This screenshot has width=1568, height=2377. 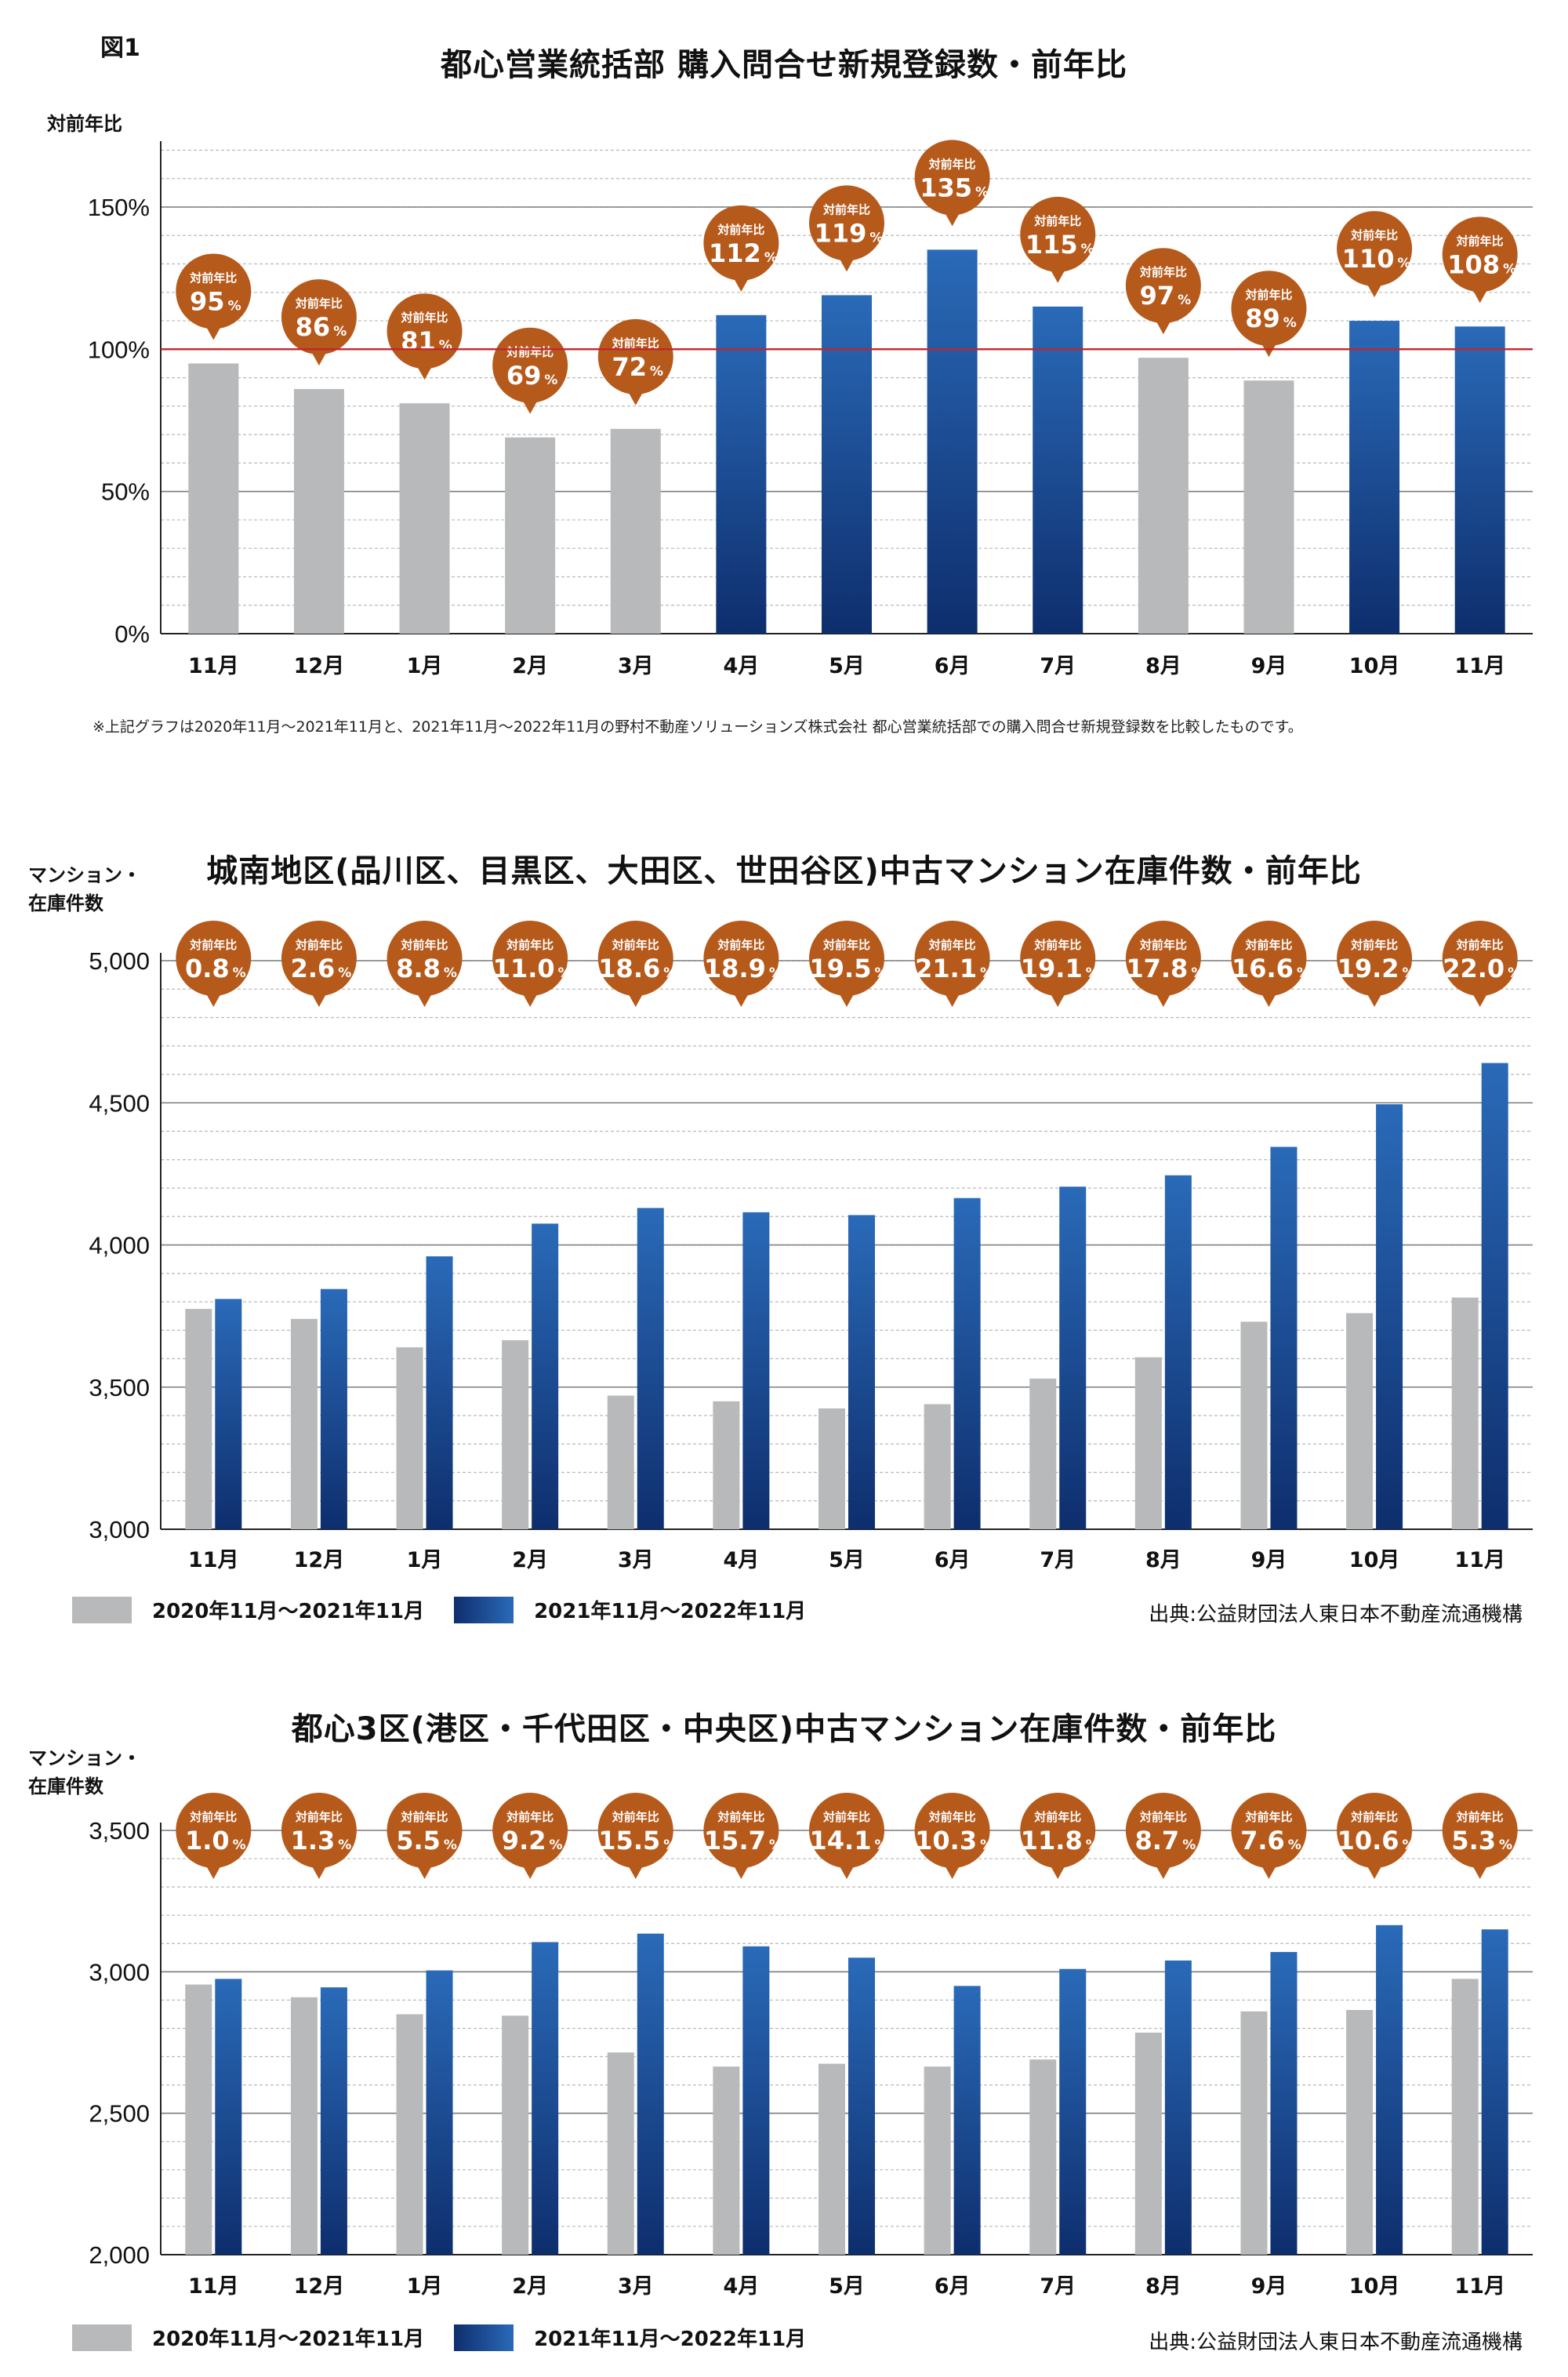 I want to click on bar-curr-10月, so click(x=1389, y=2089).